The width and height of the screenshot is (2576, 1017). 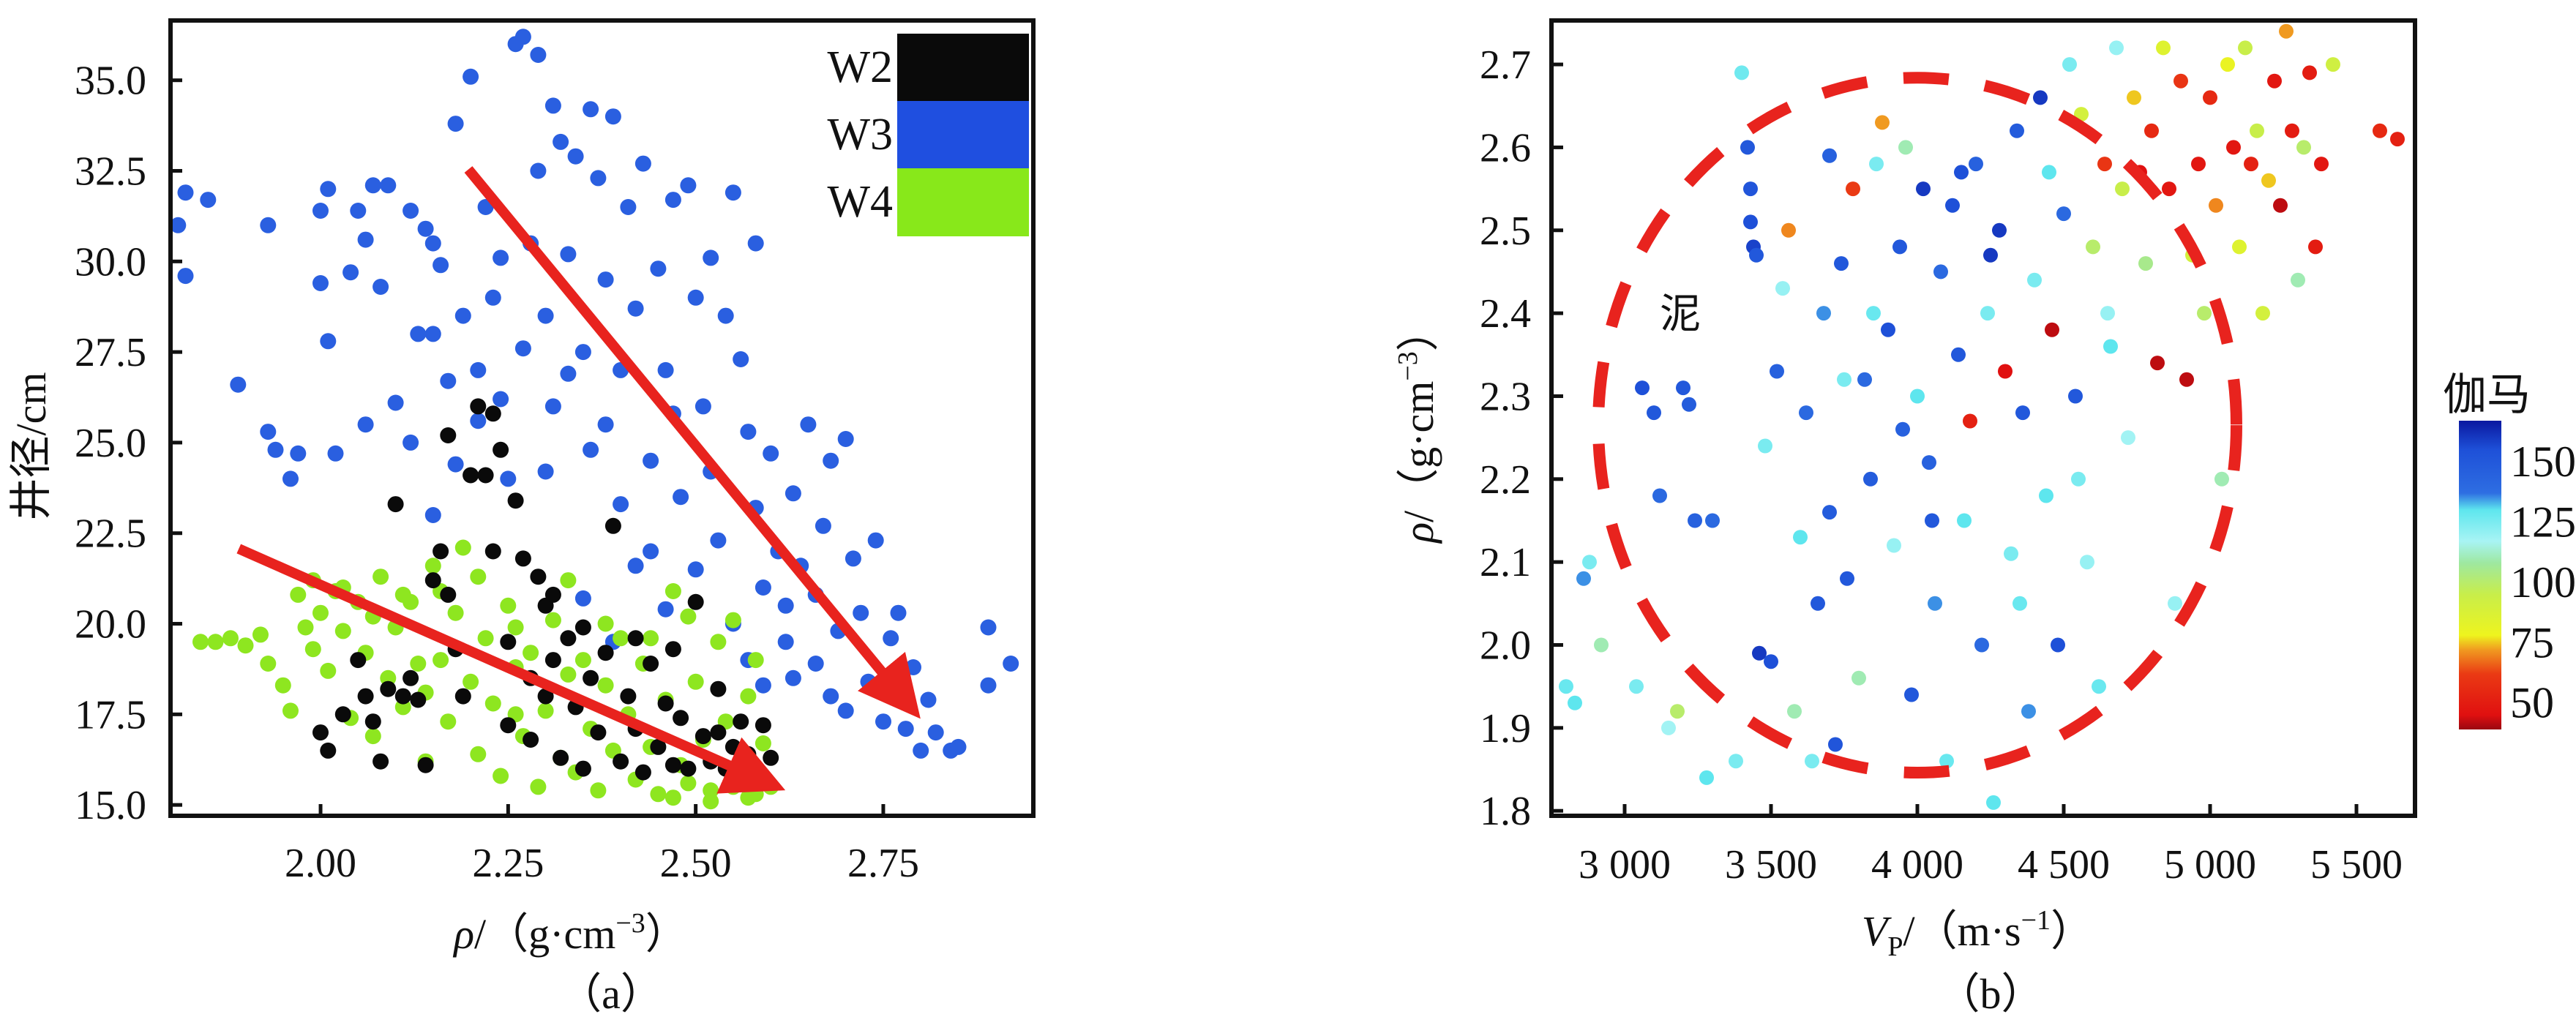 What do you see at coordinates (1505, 232) in the screenshot?
I see `y-tick-label: 2.5` at bounding box center [1505, 232].